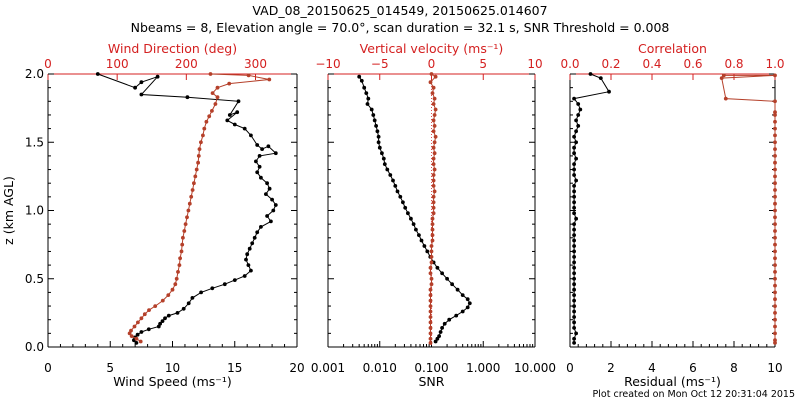 The image size is (800, 400). Describe the element at coordinates (172, 381) in the screenshot. I see `bottom-axis-title: Wind Speed (ms⁻¹)` at that location.